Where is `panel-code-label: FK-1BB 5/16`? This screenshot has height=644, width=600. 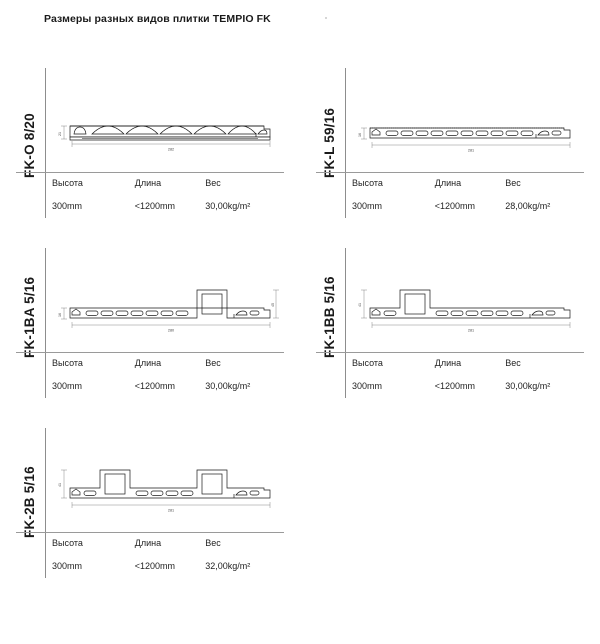 panel-code-label: FK-1BB 5/16 is located at coordinates (329, 317).